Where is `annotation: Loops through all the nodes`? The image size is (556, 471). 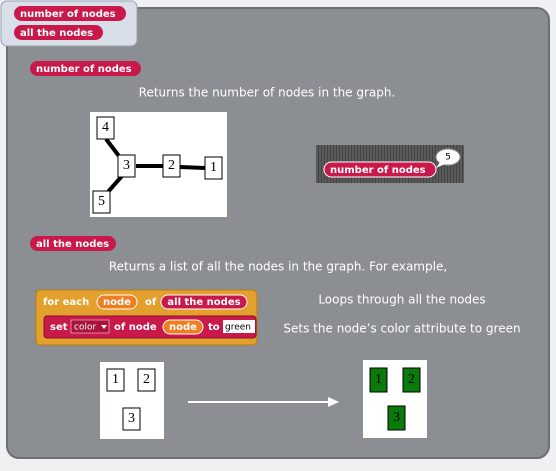
annotation: Loops through all the nodes is located at coordinates (401, 300).